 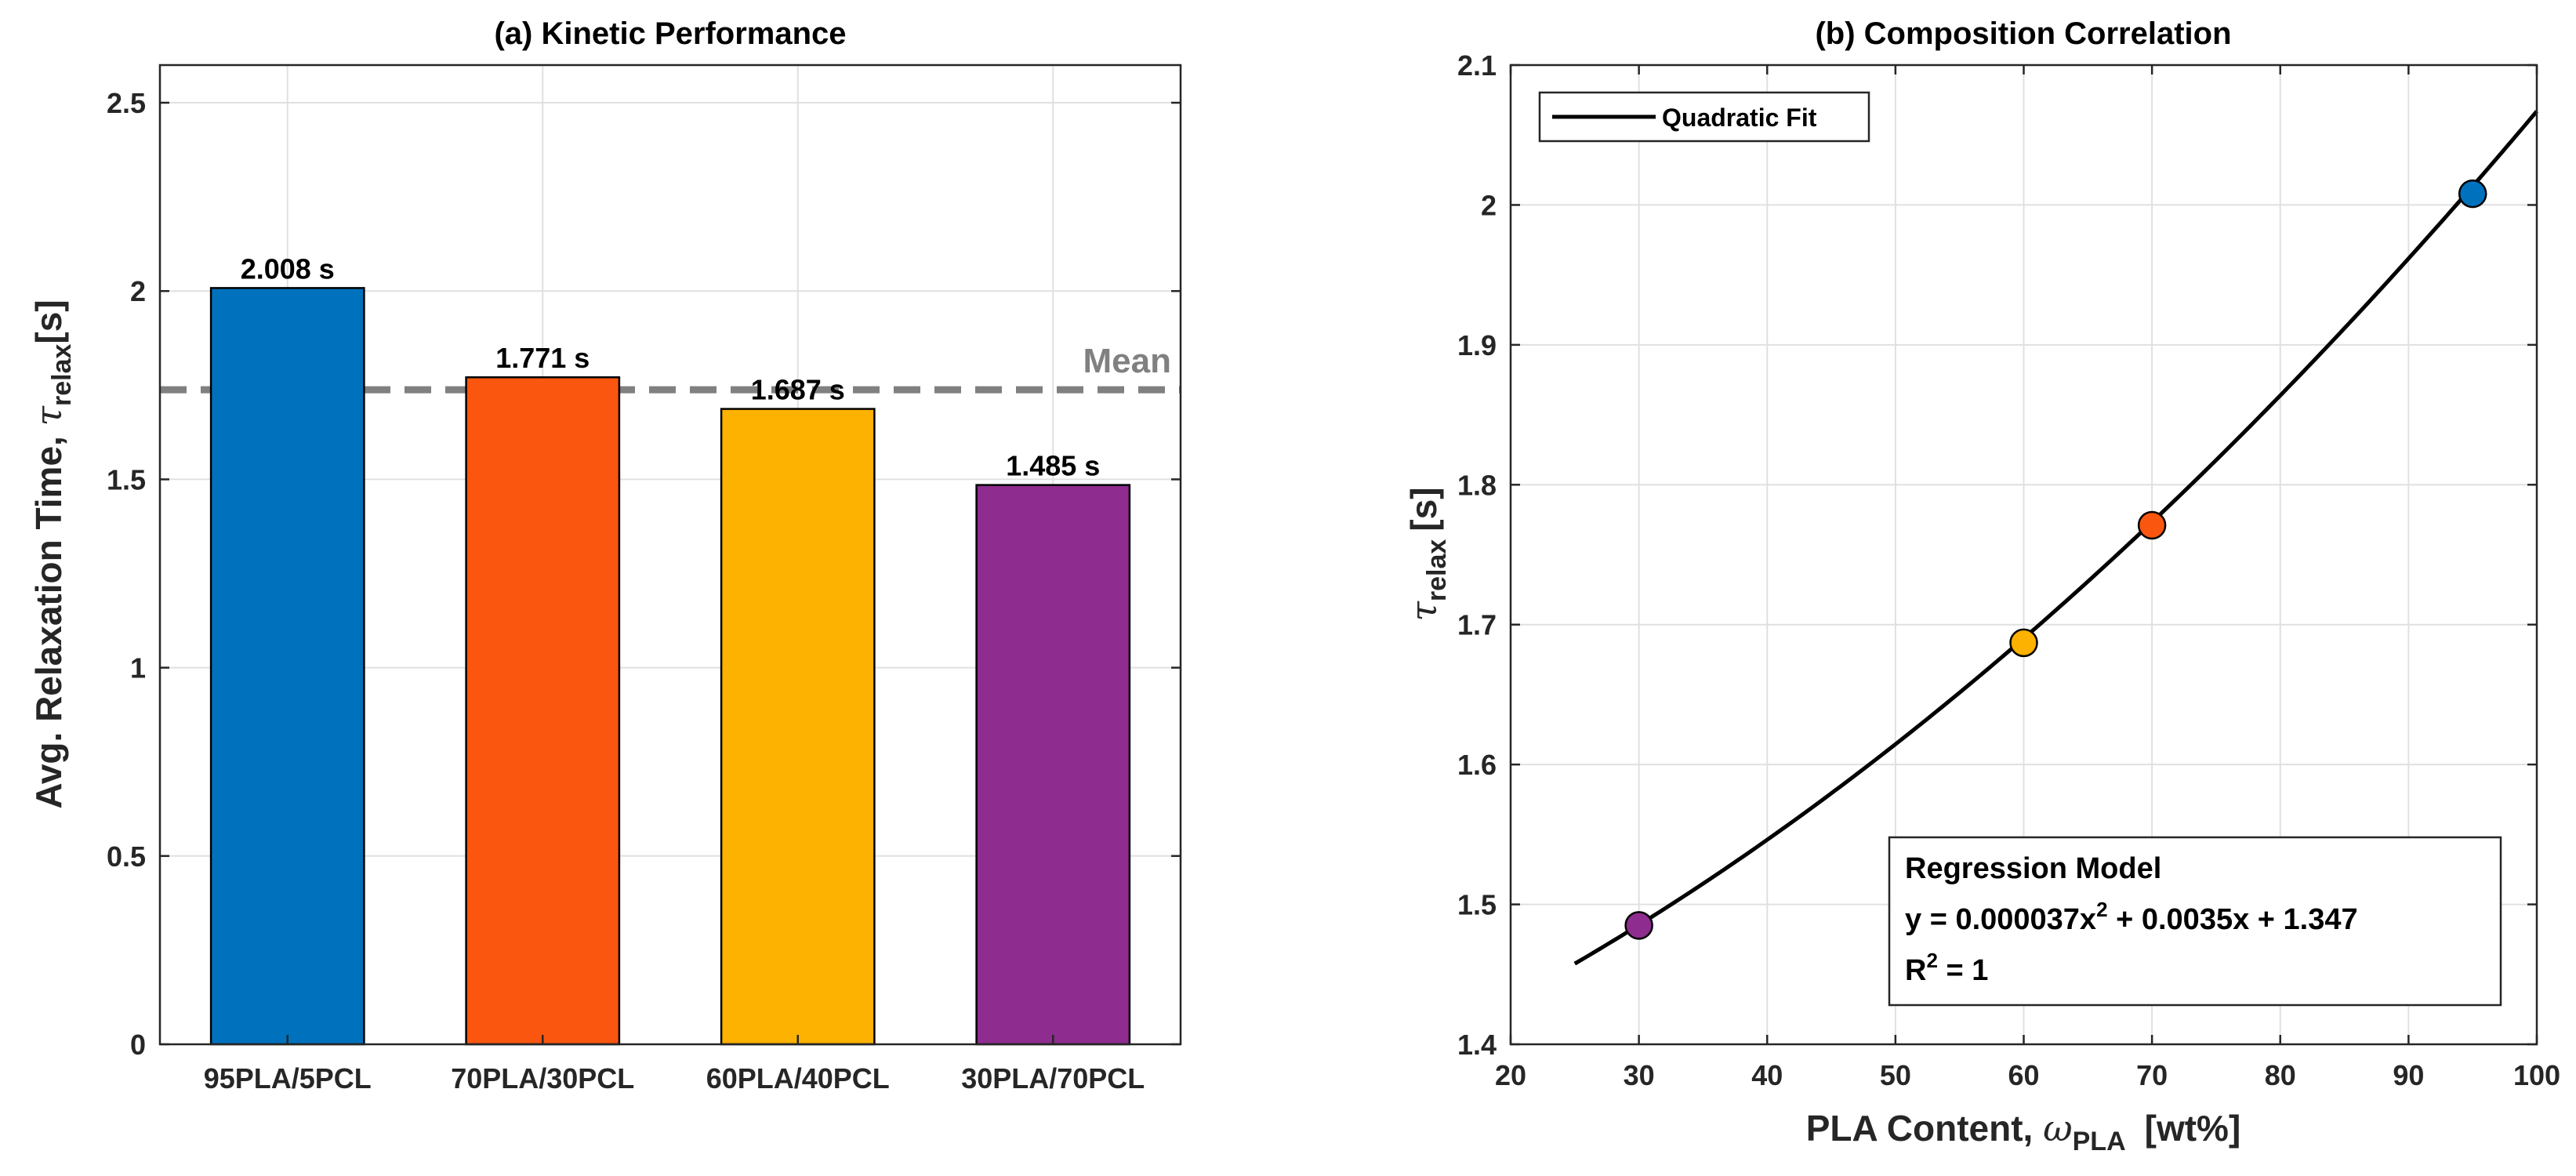 What do you see at coordinates (1424, 509) in the screenshot?
I see `b-y-label-unit: [s]` at bounding box center [1424, 509].